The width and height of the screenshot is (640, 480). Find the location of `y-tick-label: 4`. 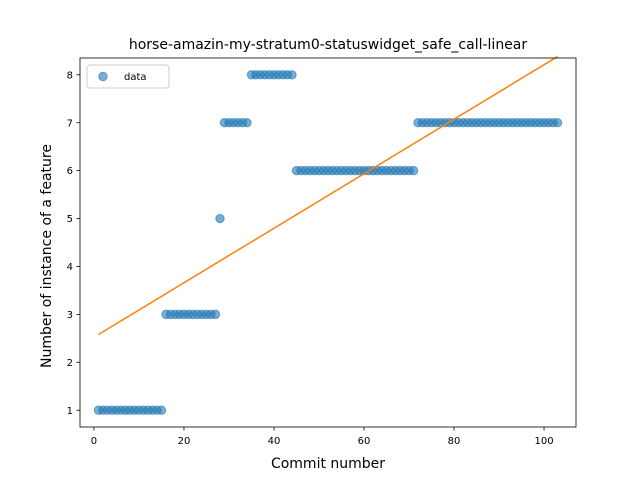

y-tick-label: 4 is located at coordinates (70, 267).